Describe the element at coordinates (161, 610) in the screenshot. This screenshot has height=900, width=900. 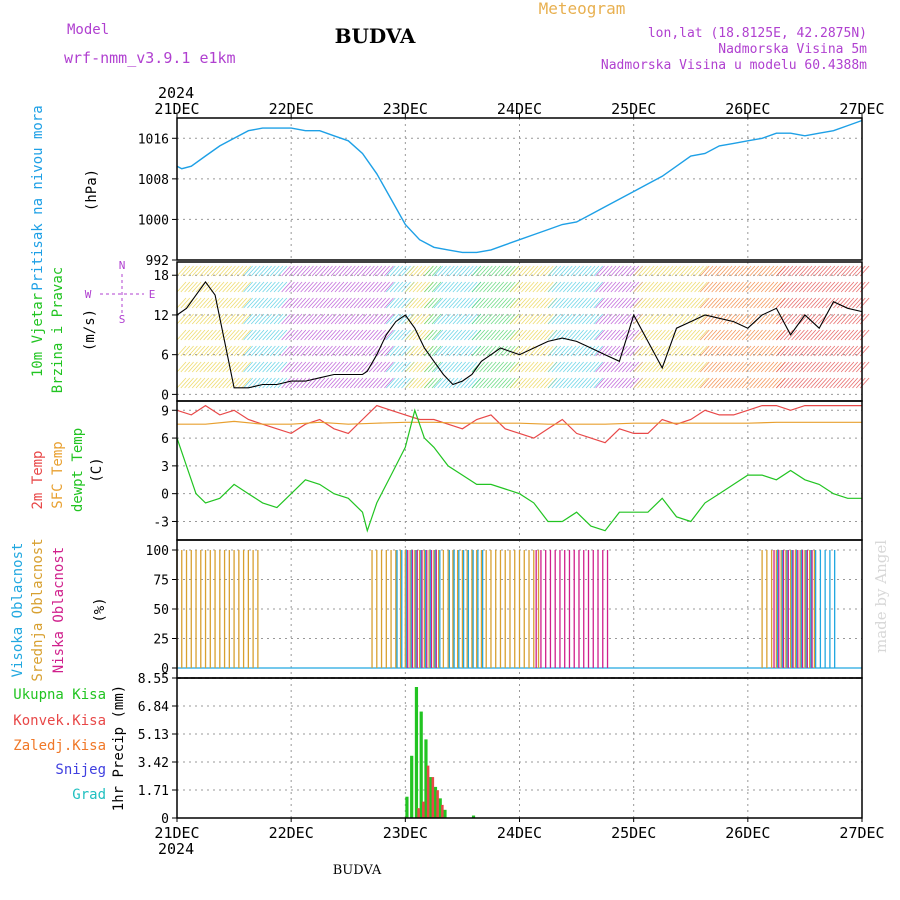
I see `cloud-ytick-label: 50` at that location.